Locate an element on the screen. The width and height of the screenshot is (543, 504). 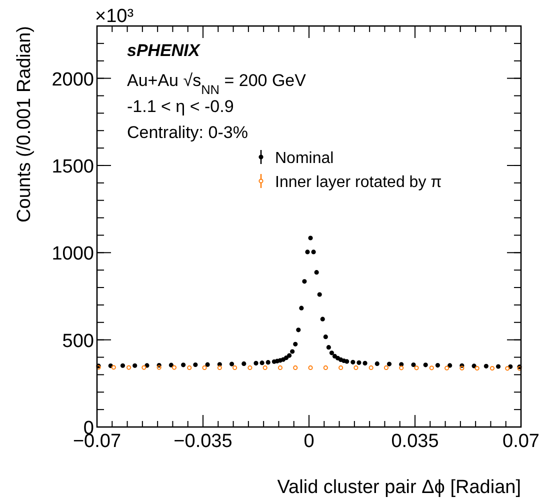
annotation: Centrality: 0-3% is located at coordinates (187, 132).